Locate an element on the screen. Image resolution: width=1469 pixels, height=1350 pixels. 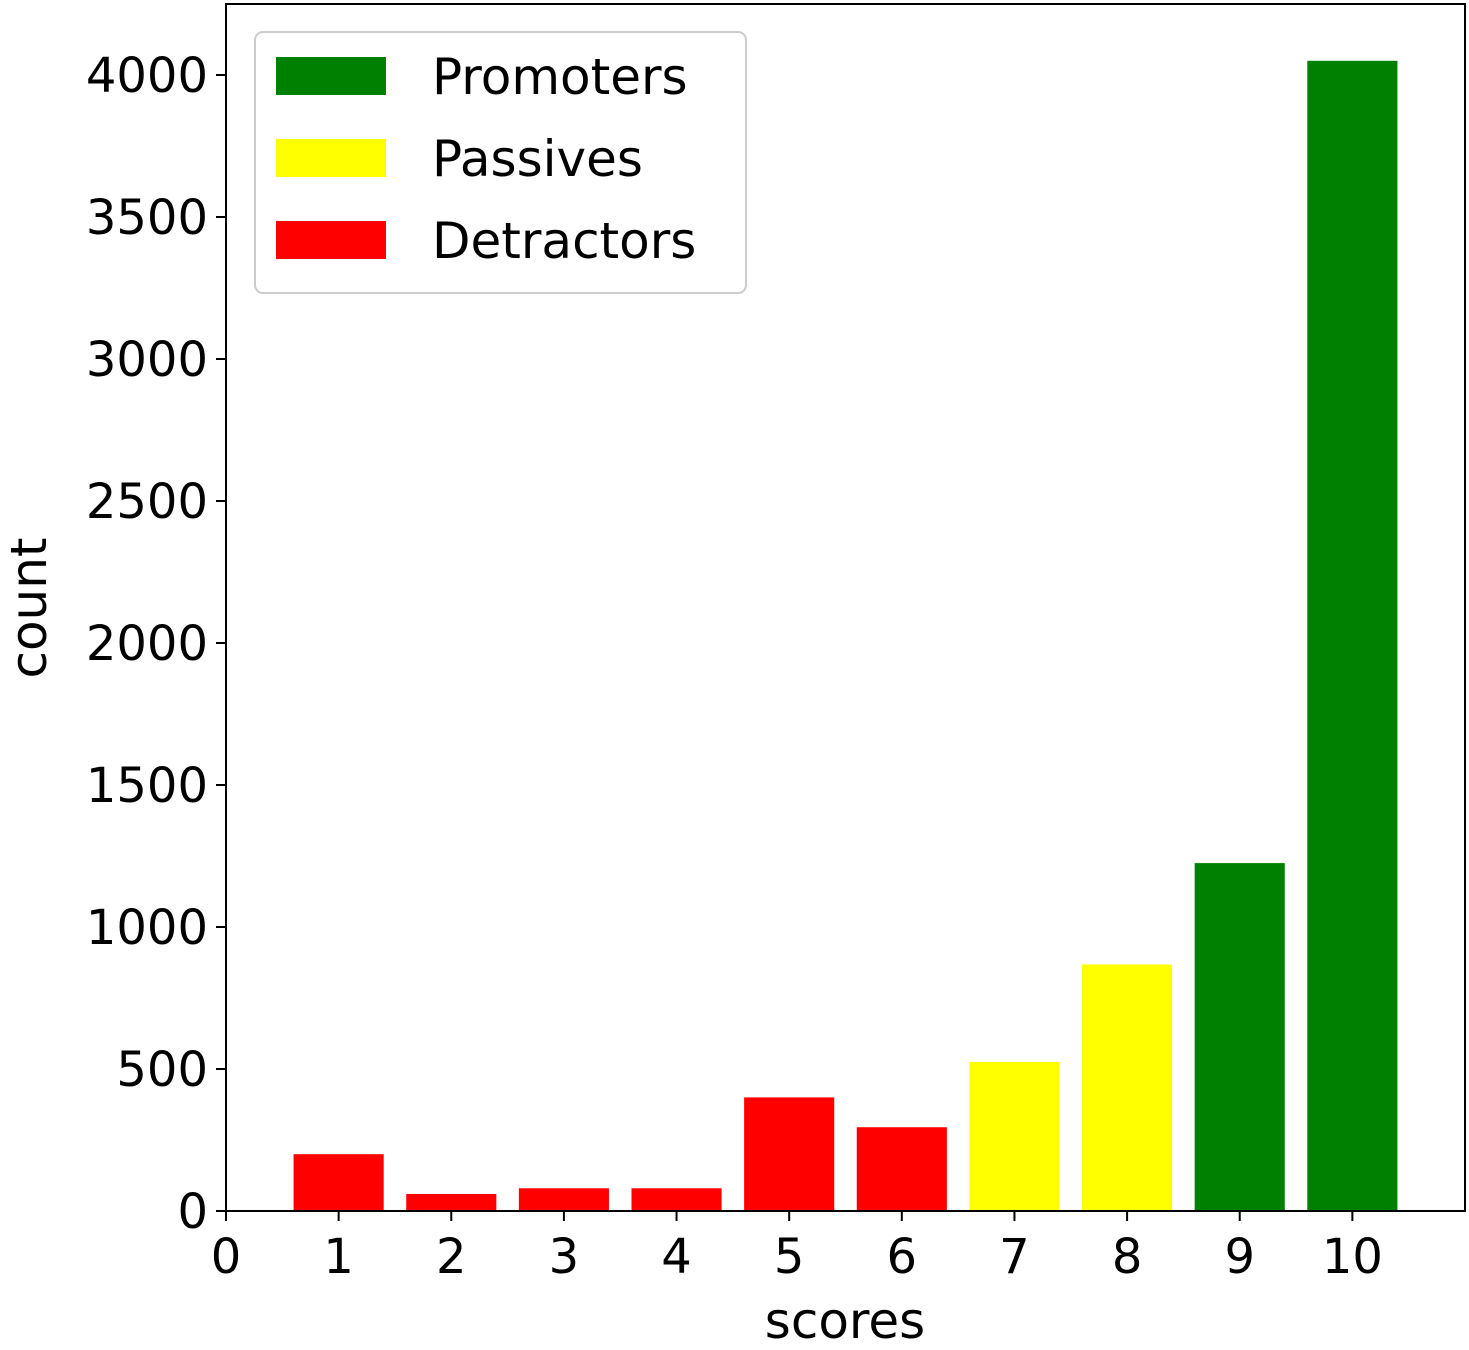
legend: Promoters Passives Detractors is located at coordinates (500, 162).